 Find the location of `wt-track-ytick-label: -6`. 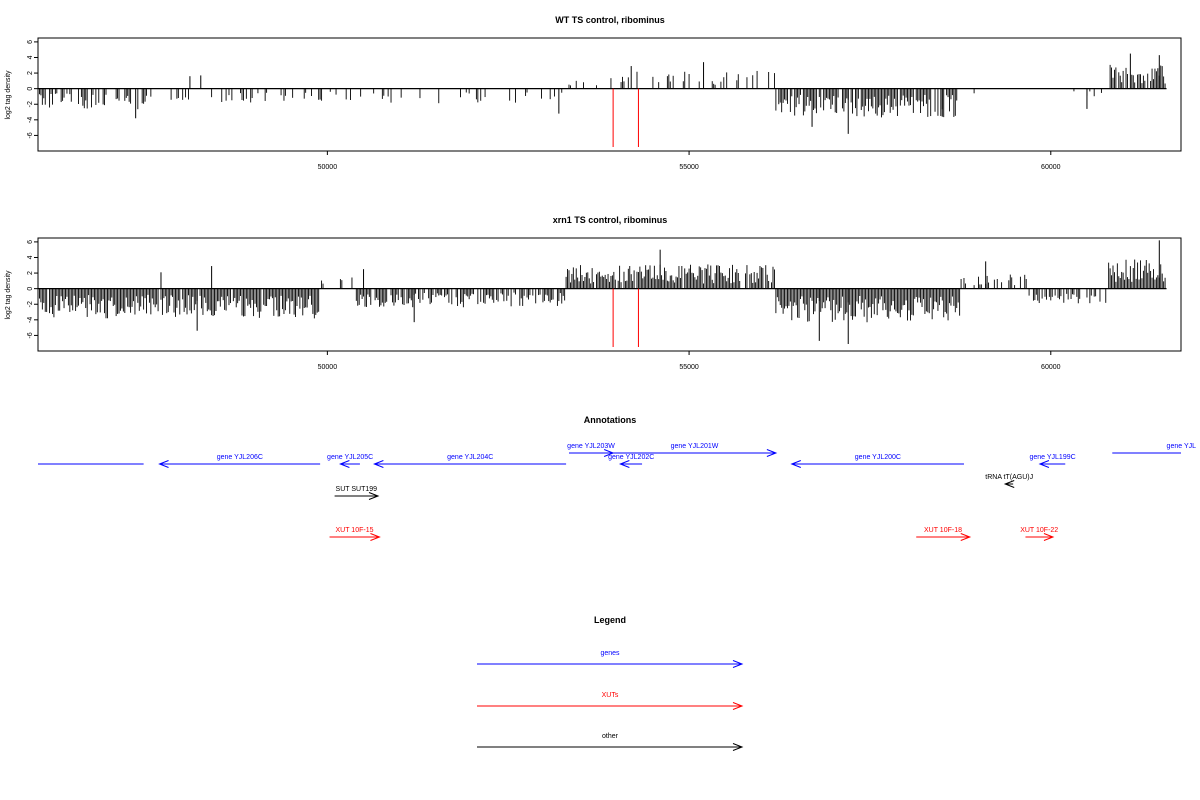

wt-track-ytick-label: -6 is located at coordinates (30, 135).